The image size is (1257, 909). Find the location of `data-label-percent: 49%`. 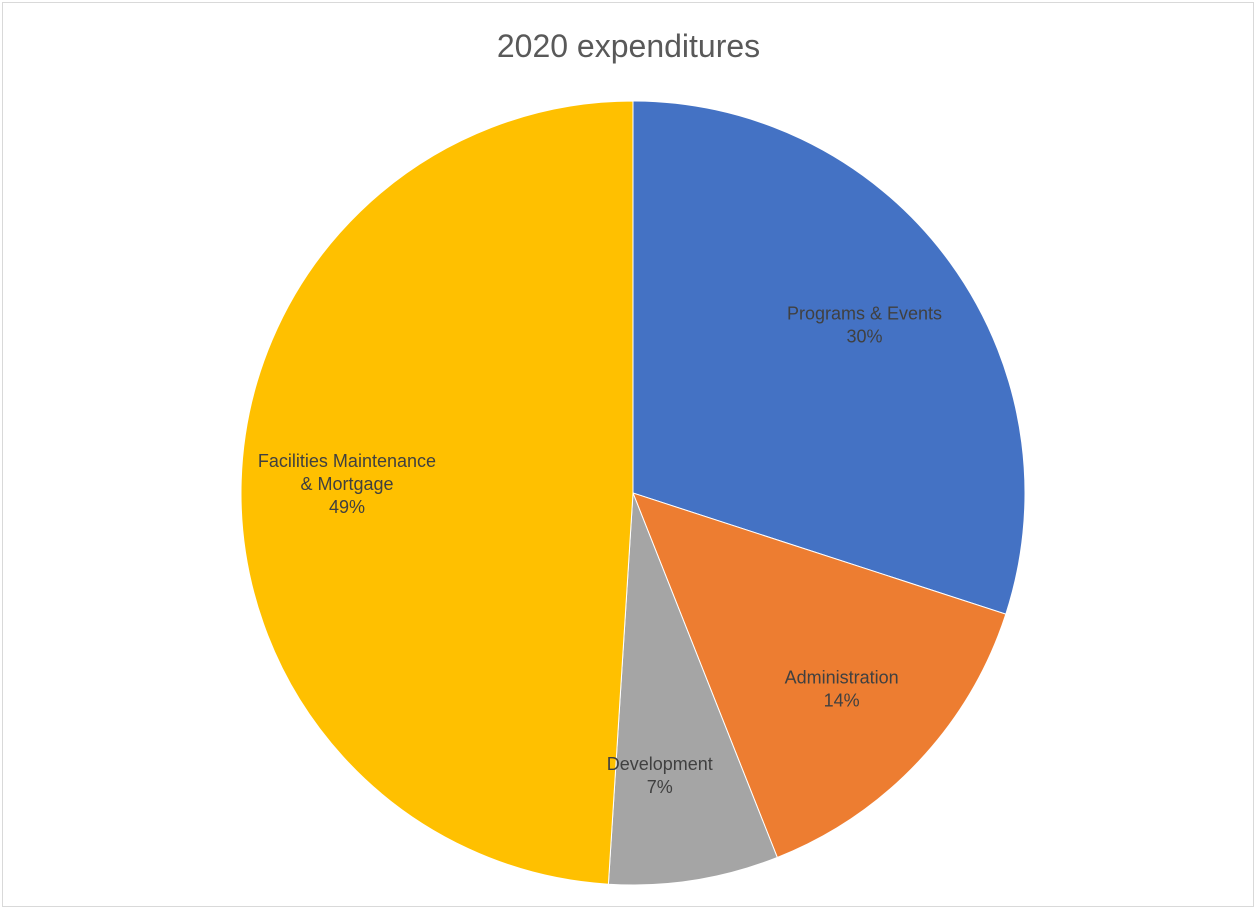

data-label-percent: 49% is located at coordinates (347, 507).